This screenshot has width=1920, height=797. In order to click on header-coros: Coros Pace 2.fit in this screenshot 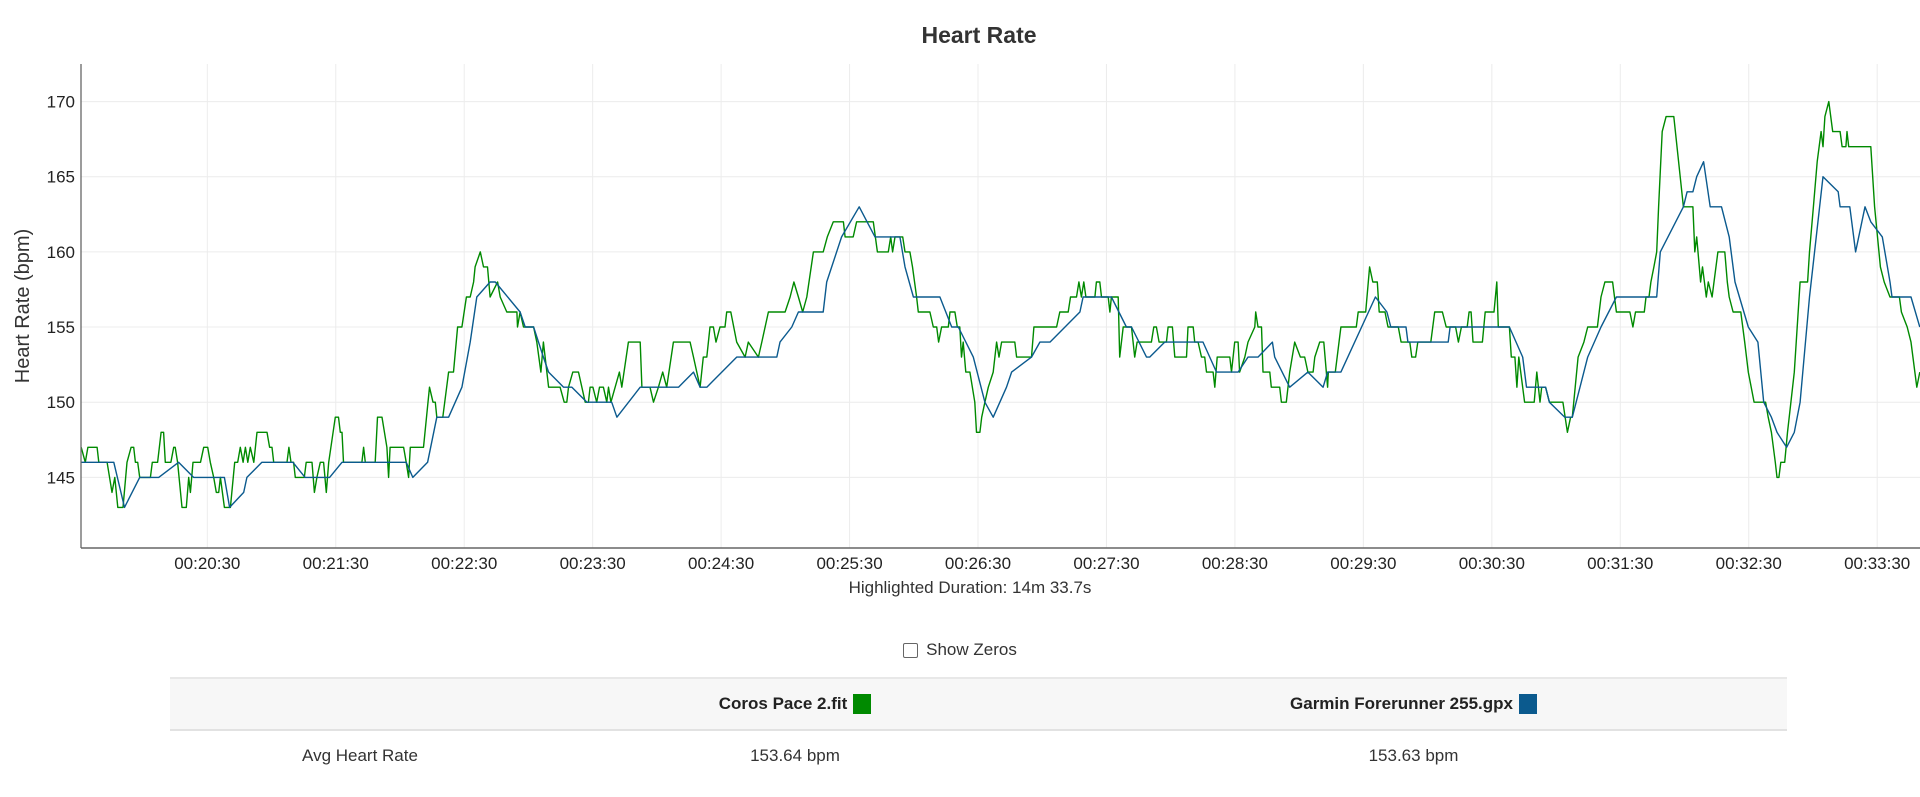, I will do `click(795, 704)`.